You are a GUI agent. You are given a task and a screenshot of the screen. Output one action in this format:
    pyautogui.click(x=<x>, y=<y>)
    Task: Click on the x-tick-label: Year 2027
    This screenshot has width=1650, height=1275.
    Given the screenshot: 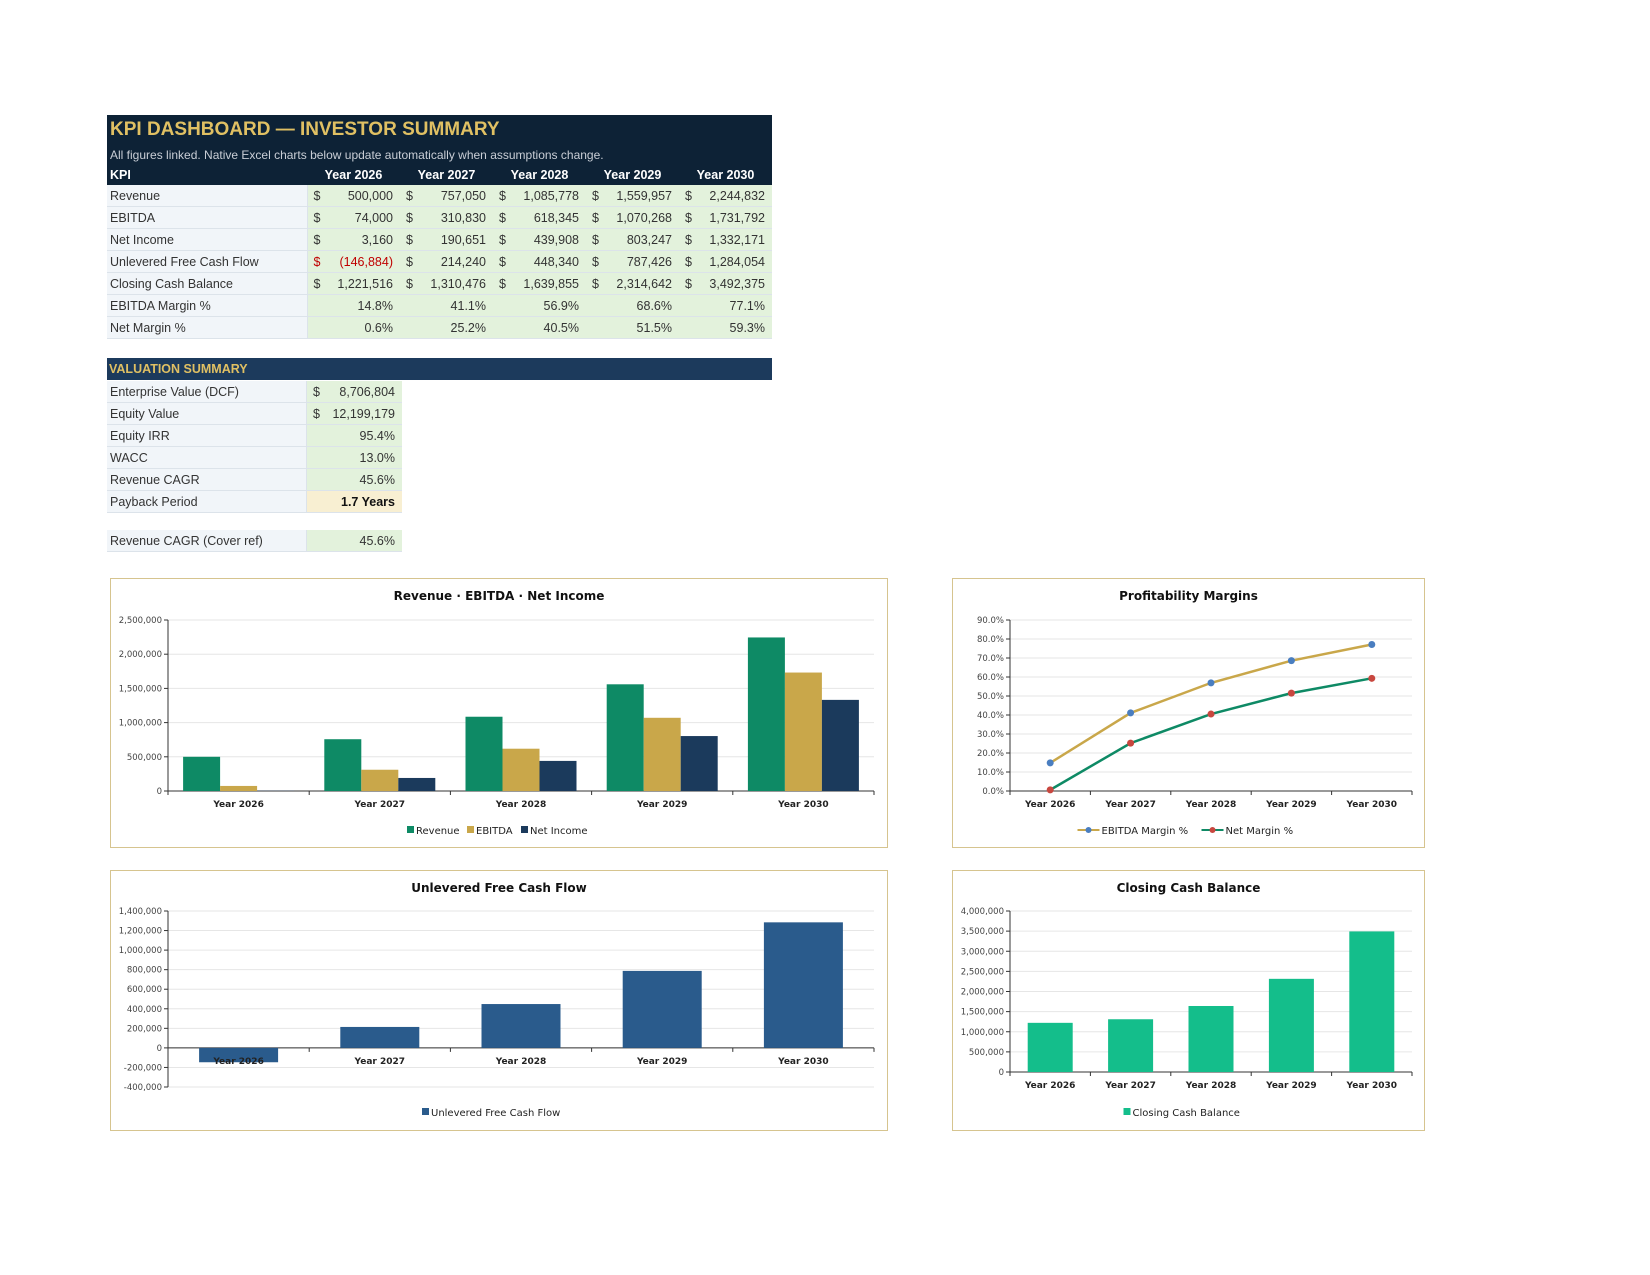 What is the action you would take?
    pyautogui.click(x=380, y=1062)
    